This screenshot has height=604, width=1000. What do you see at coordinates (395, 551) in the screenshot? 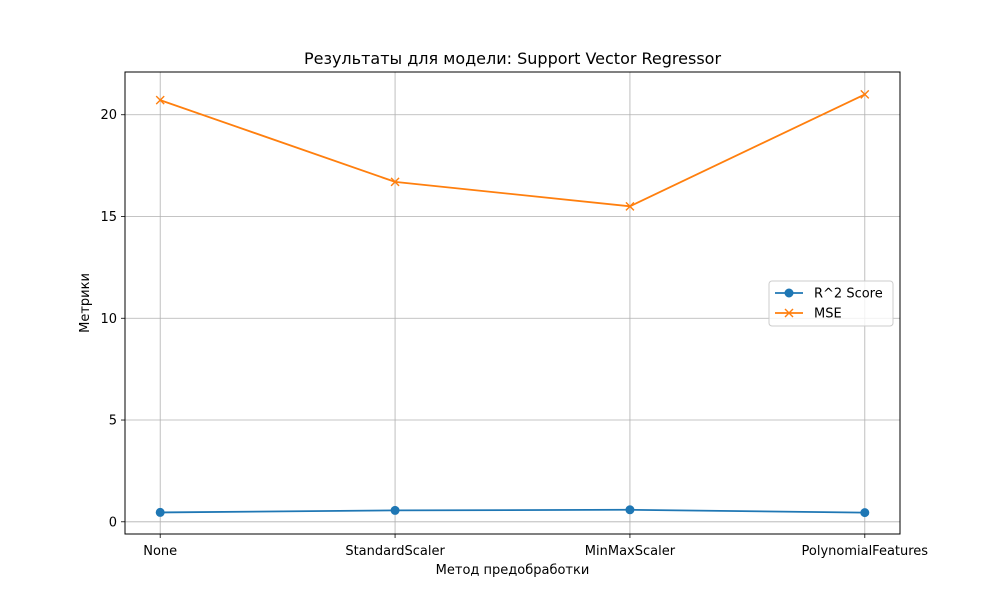
I see `x-tick-label: StandardScaler` at bounding box center [395, 551].